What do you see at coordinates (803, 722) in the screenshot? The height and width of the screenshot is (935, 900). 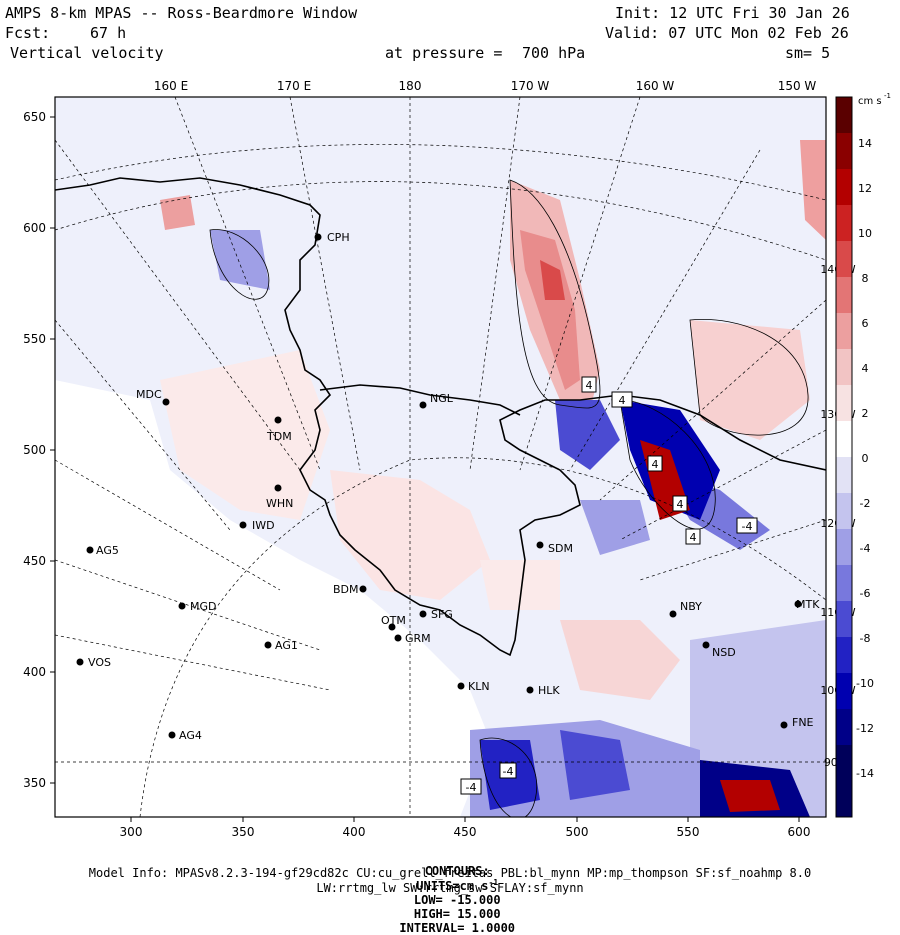 I see `svg-text: FNE` at bounding box center [803, 722].